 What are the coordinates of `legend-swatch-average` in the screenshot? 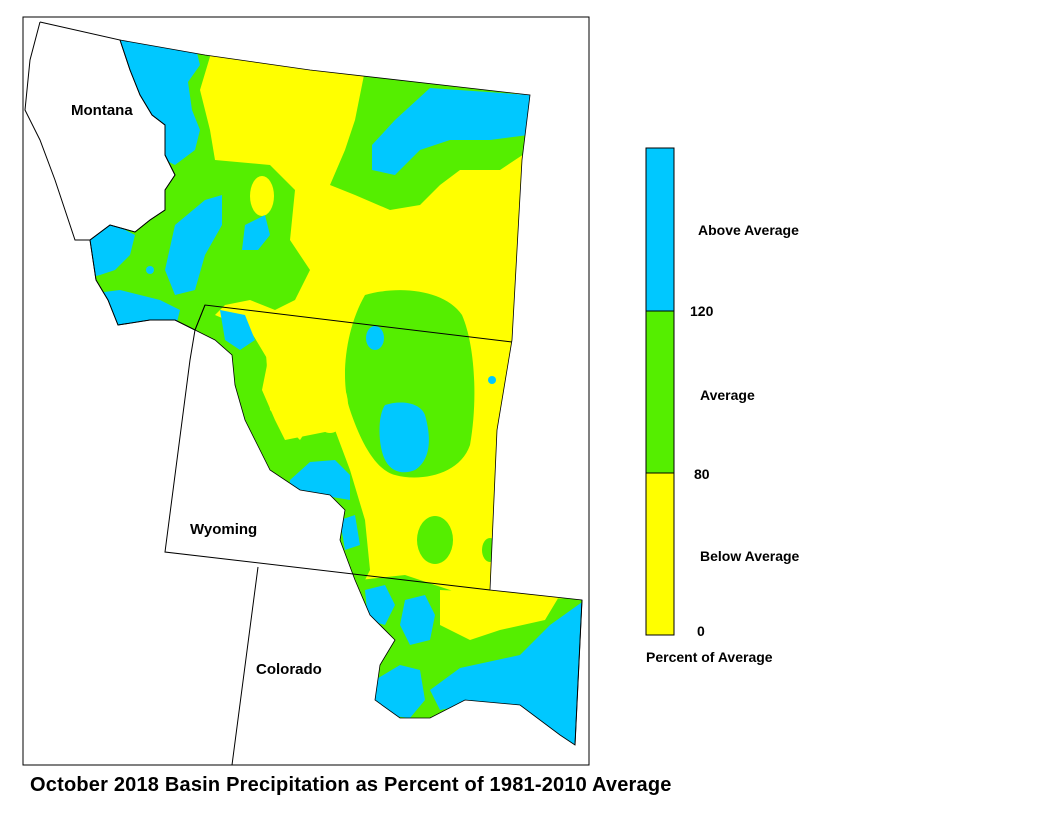 It's located at (660, 392).